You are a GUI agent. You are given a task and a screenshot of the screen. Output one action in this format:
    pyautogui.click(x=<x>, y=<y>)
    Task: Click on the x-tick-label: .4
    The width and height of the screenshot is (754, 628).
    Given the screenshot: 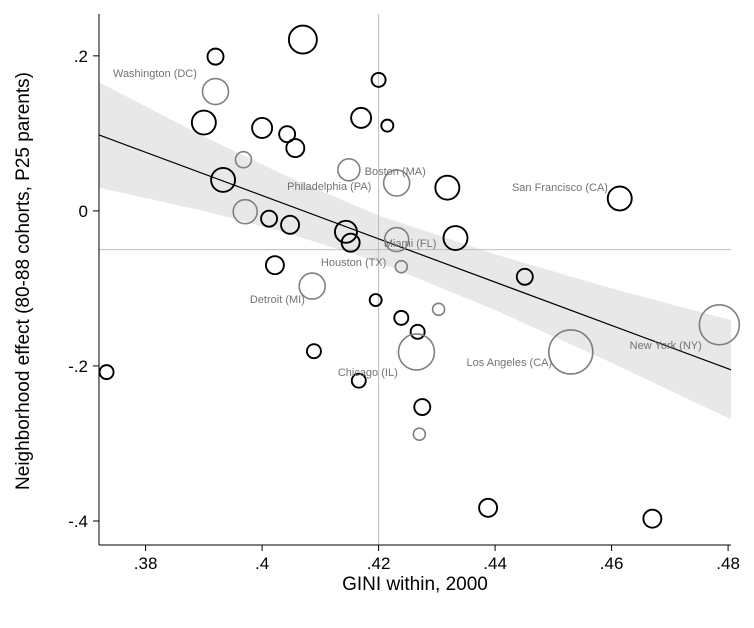 What is the action you would take?
    pyautogui.click(x=262, y=563)
    